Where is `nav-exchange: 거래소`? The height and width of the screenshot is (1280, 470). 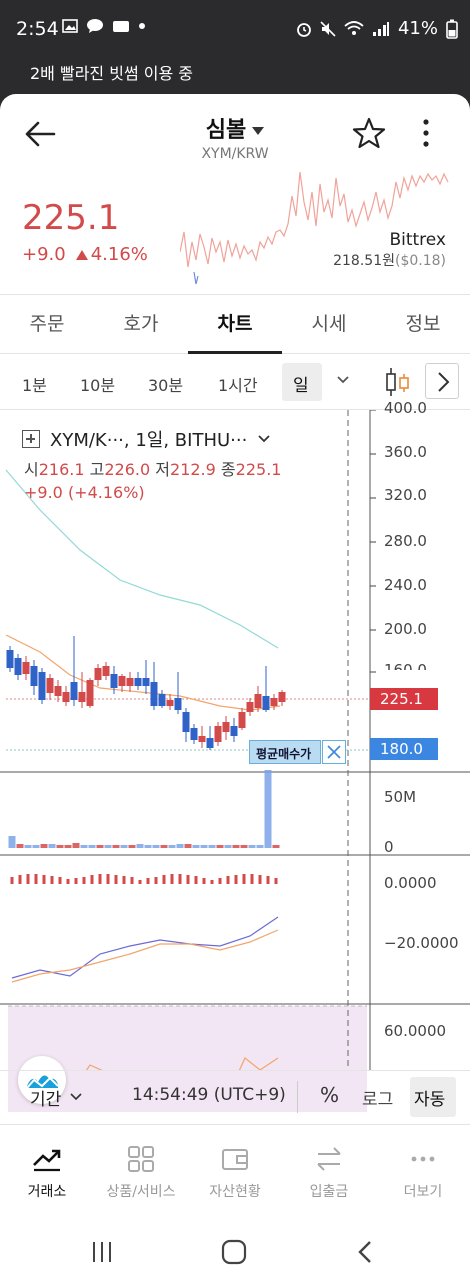 nav-exchange: 거래소 is located at coordinates (47, 1168).